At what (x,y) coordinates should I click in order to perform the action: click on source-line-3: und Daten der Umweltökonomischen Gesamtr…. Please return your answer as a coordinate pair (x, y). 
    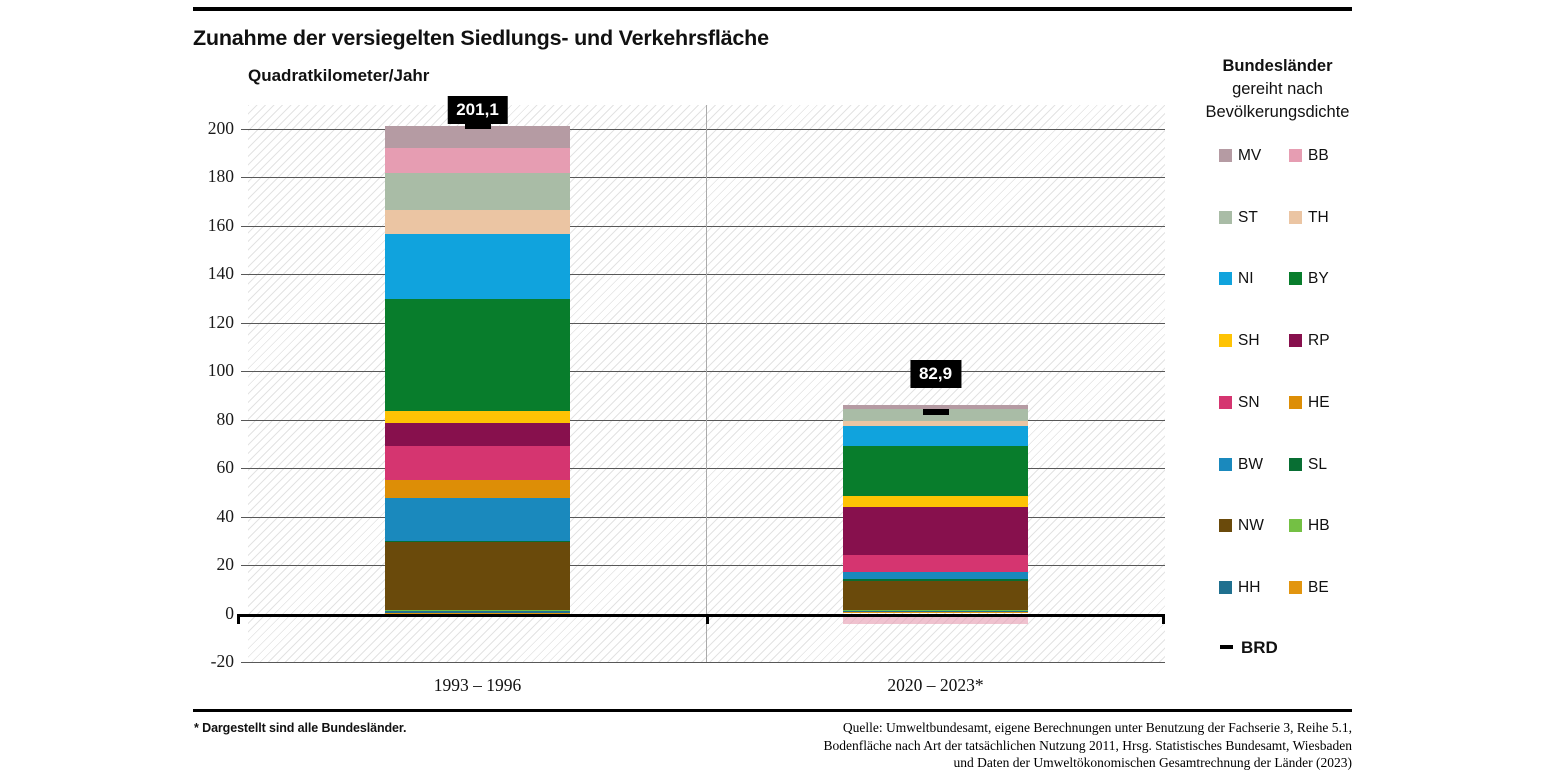
    Looking at the image, I should click on (1152, 762).